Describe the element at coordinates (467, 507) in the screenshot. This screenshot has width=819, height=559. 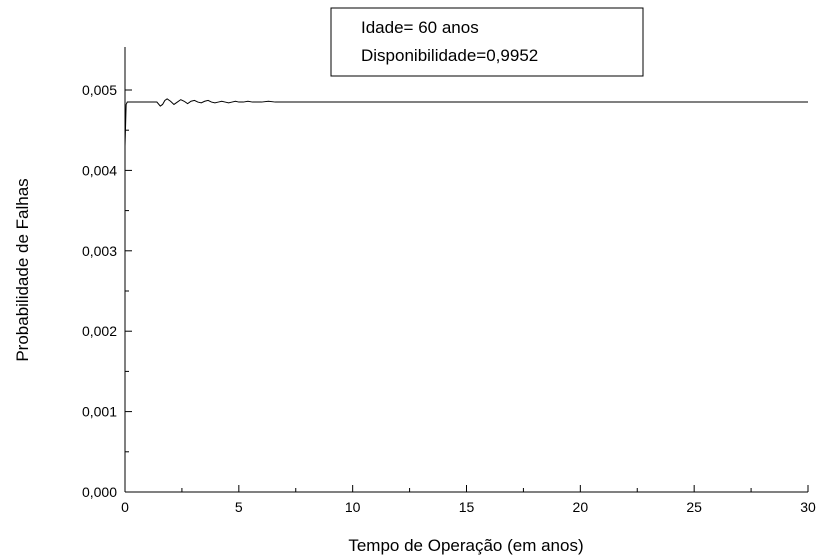
I see `x-tick-label: 15` at that location.